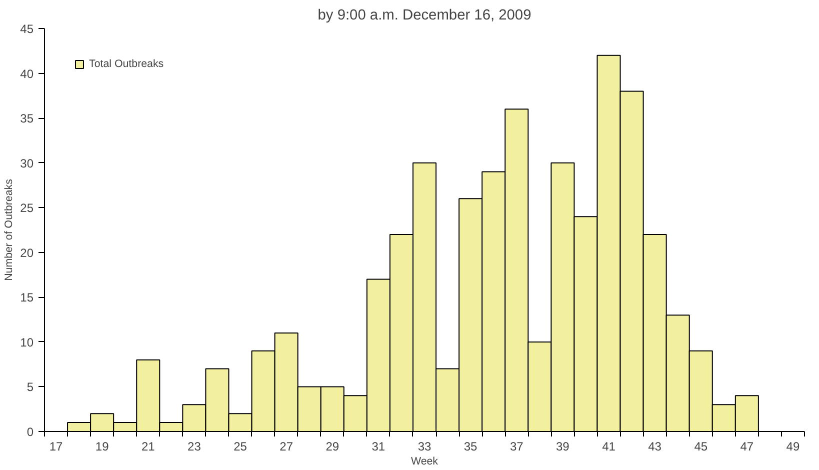 The image size is (819, 470). I want to click on y-tick-label: 35, so click(27, 119).